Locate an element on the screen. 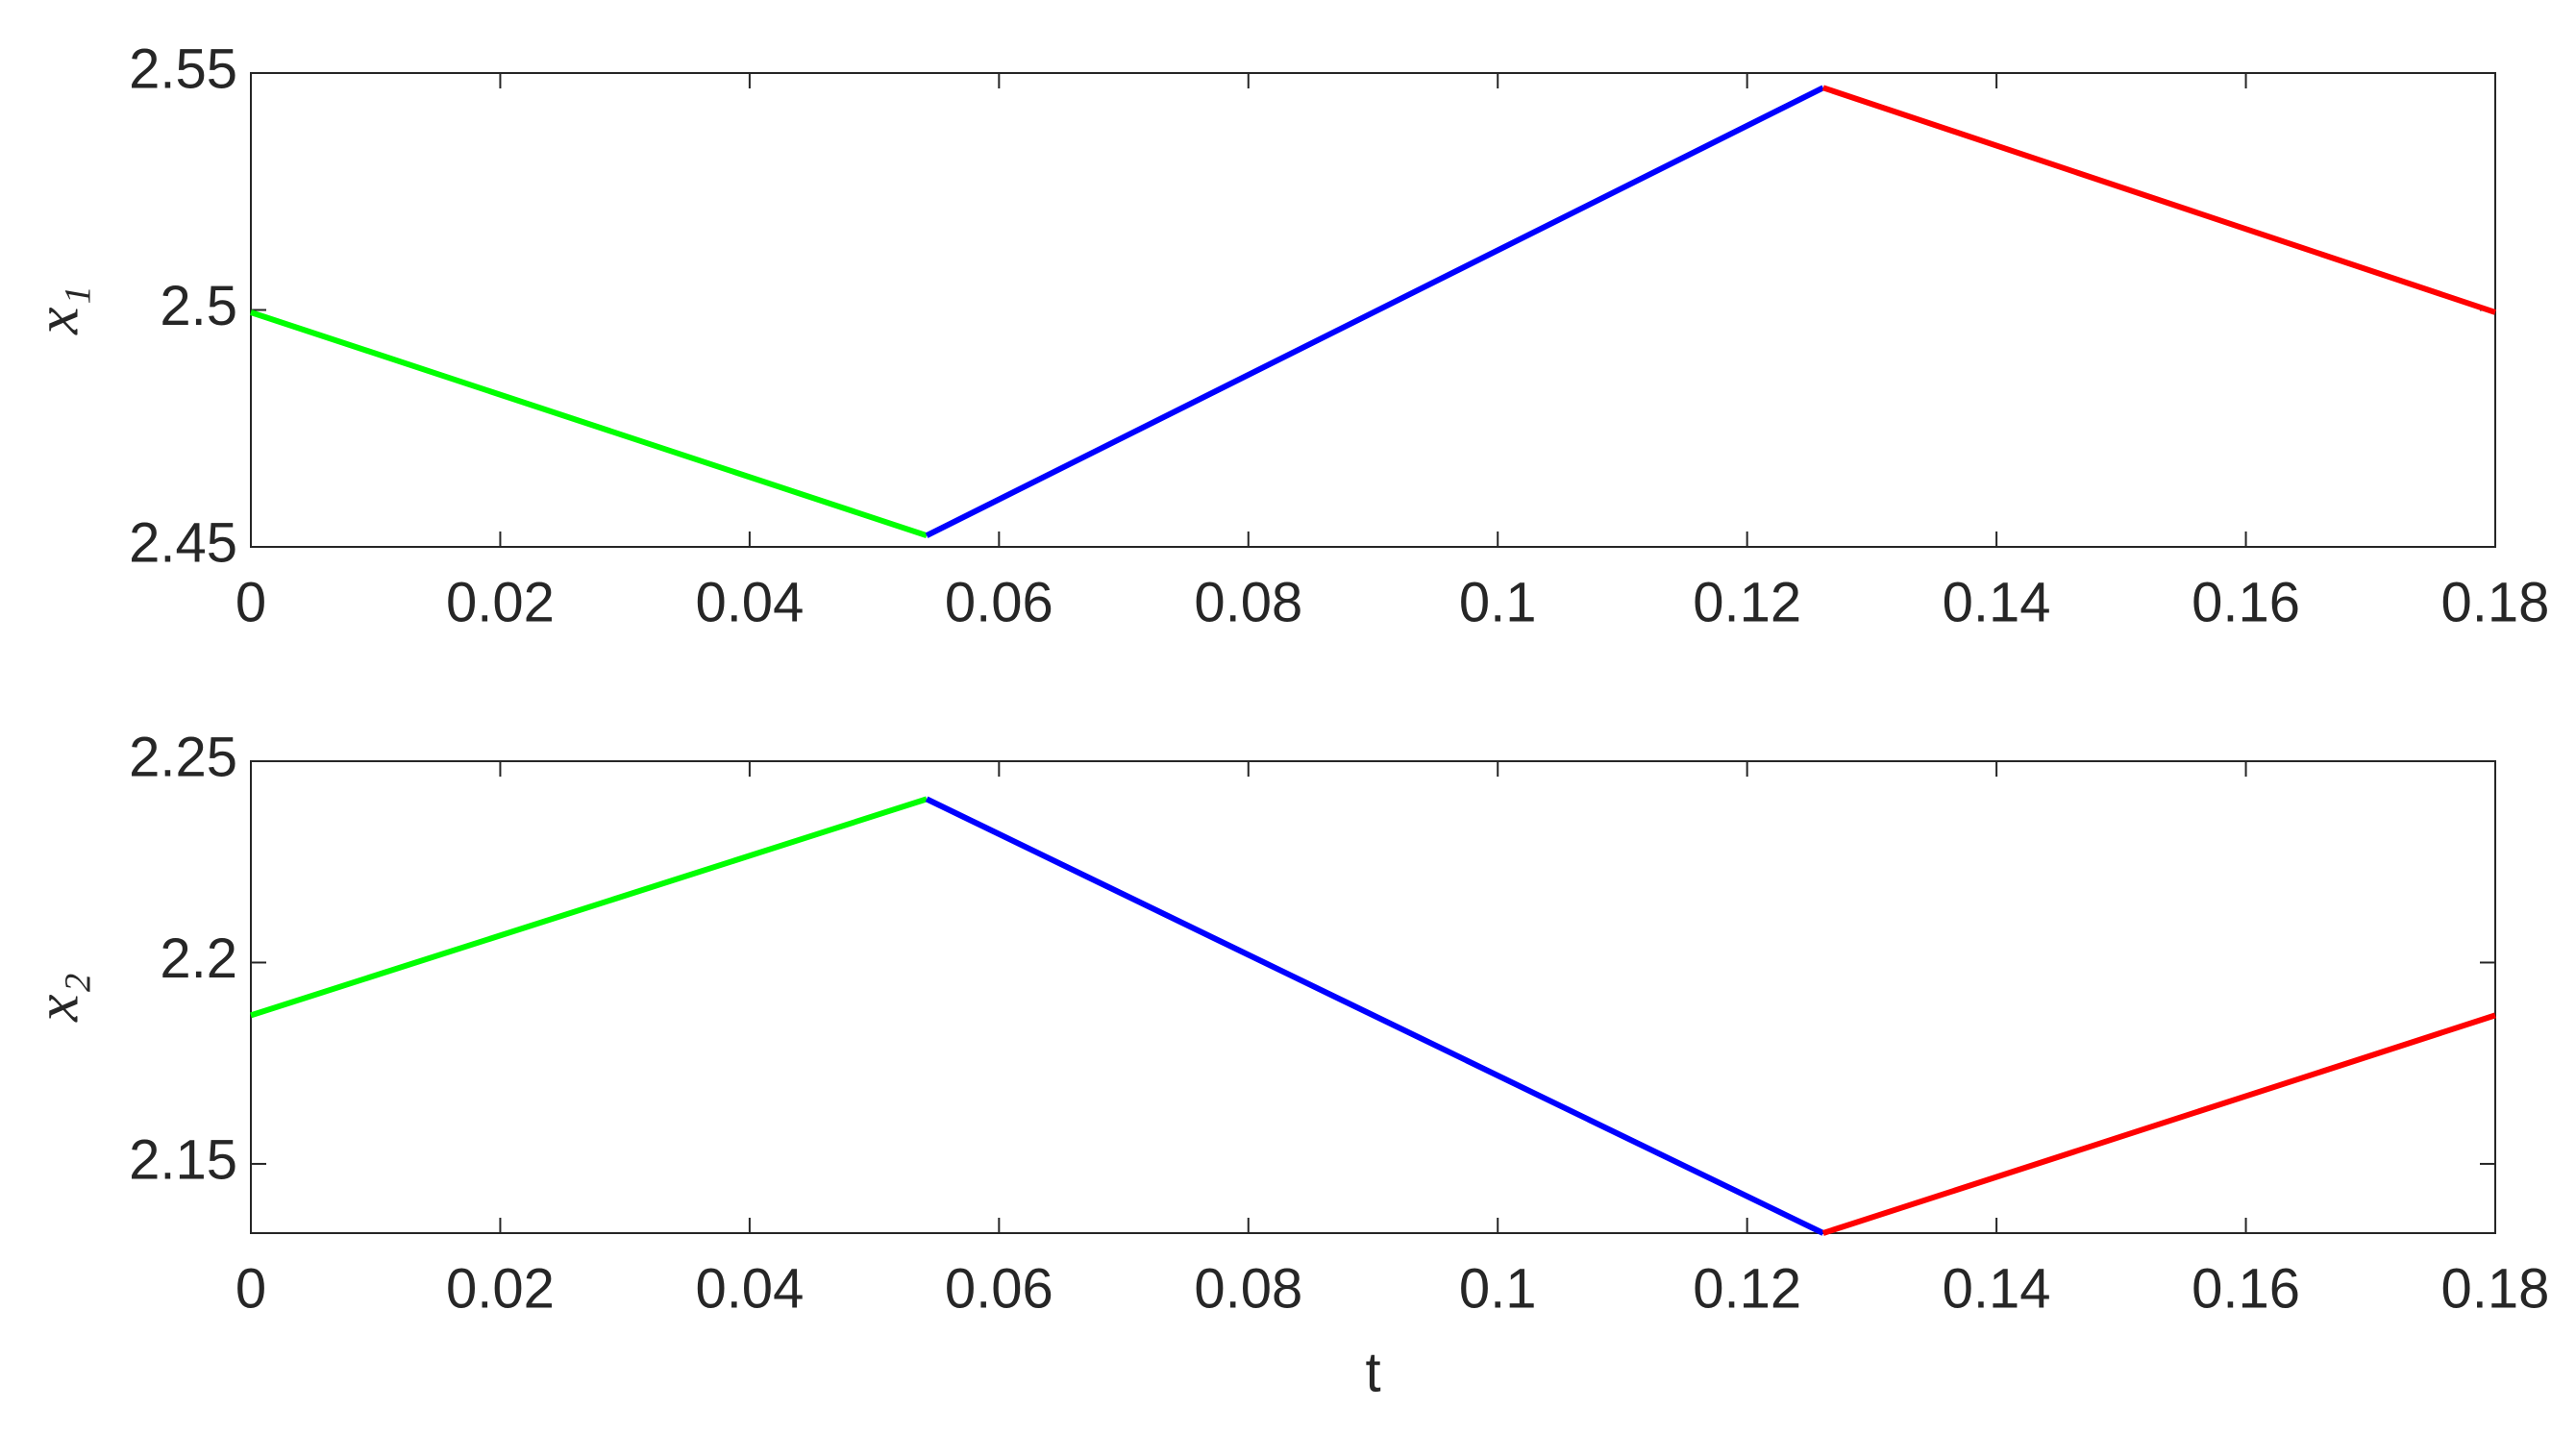 Image resolution: width=2576 pixels, height=1434 pixels. y-tick-label: 2.55 is located at coordinates (183, 68).